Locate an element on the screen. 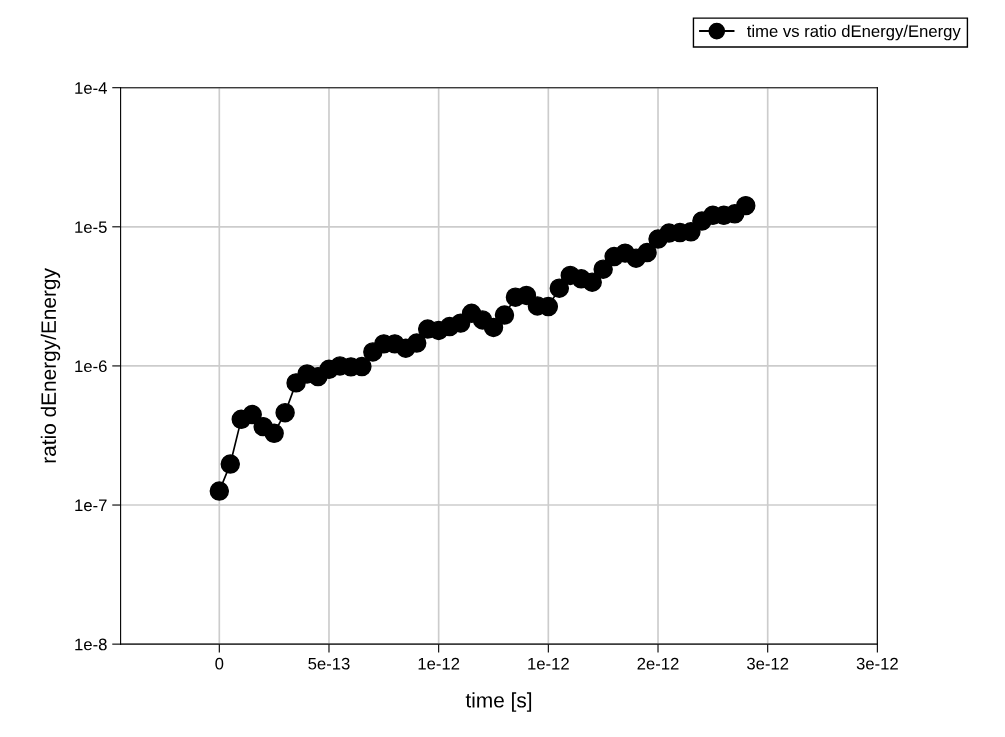  y-tick-label: 1e-7 is located at coordinates (91, 505).